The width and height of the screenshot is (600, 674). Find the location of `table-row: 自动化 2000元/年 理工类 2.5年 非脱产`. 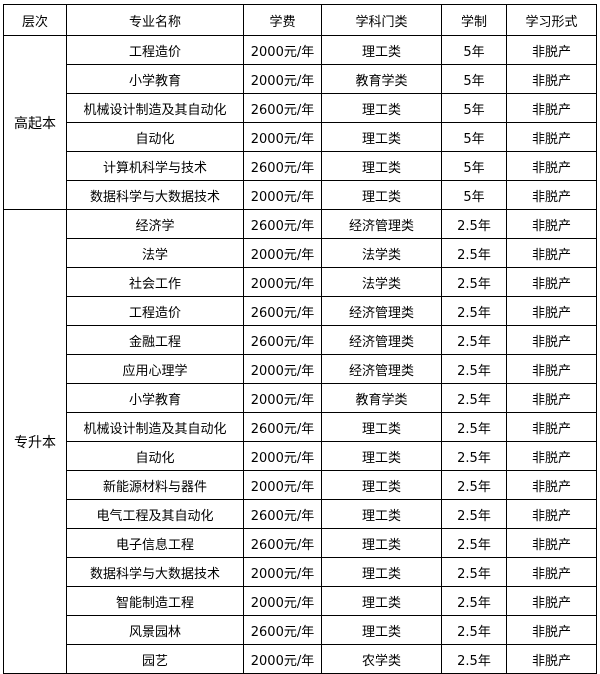

table-row: 自动化 2000元/年 理工类 2.5年 非脱产 is located at coordinates (300, 456).